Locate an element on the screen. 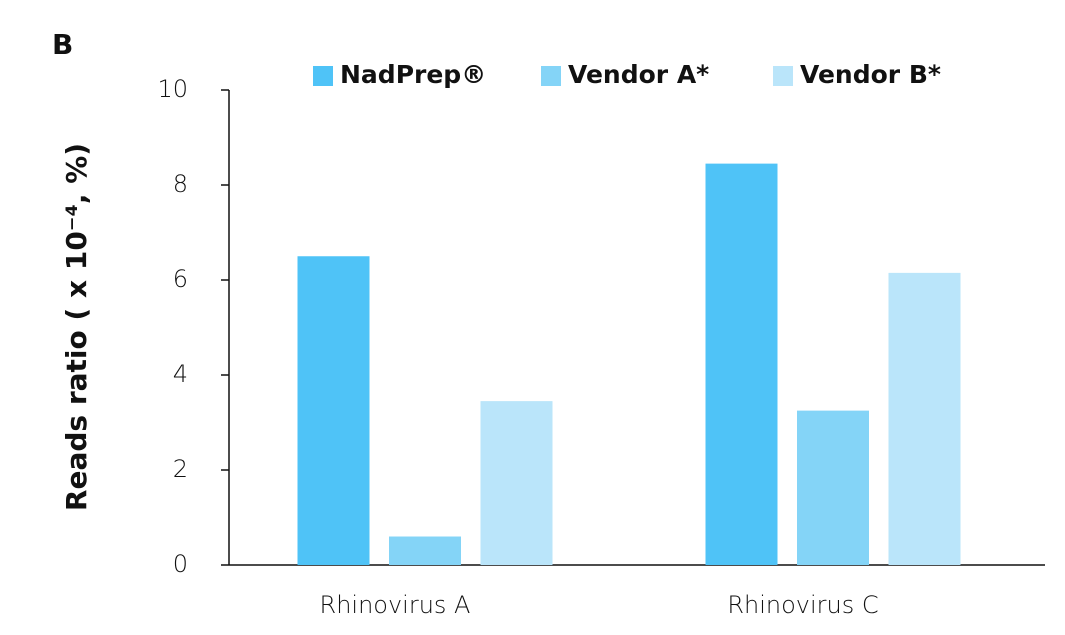 This screenshot has width=1065, height=635. y-axis-label: Reads ratio ( x 10⁻⁴, %) is located at coordinates (76, 327).